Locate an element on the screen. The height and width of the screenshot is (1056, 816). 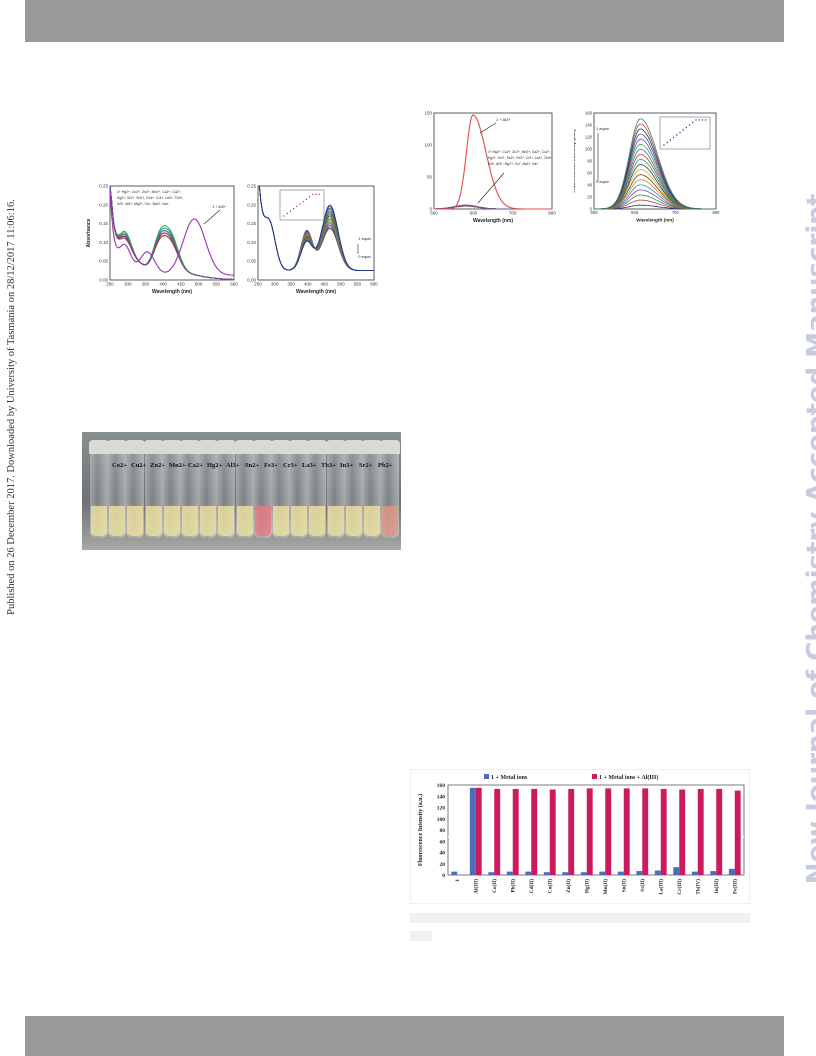
x-tick-label: 400 is located at coordinates (163, 284).